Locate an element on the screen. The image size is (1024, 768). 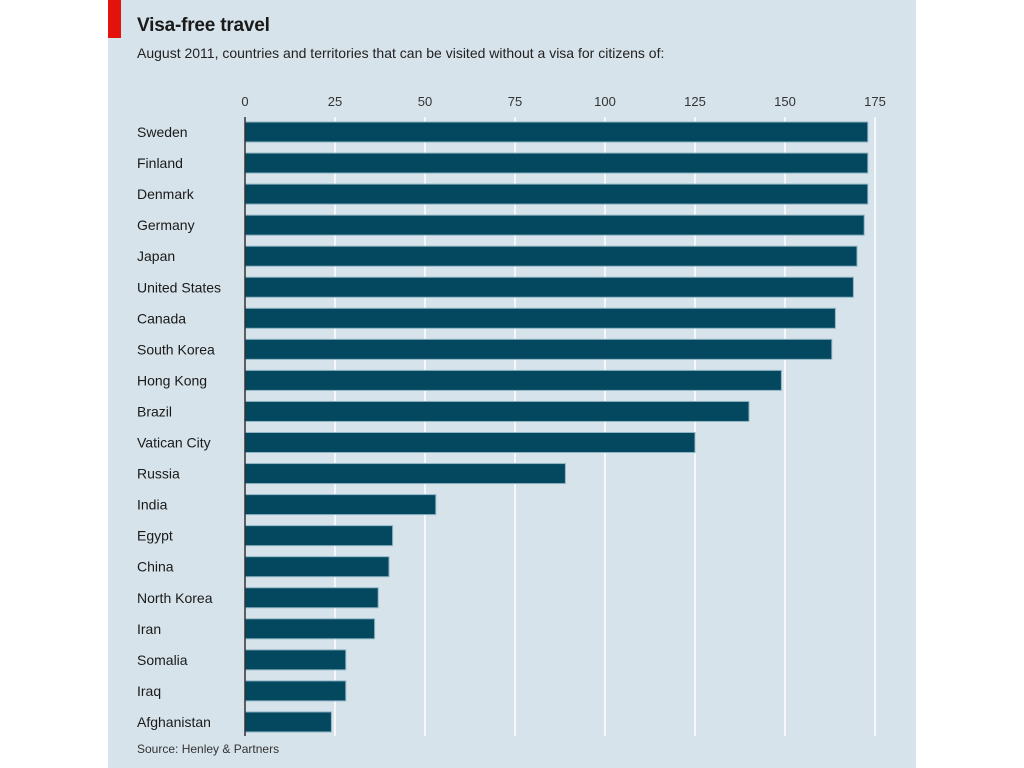
x-tick-label: 125 is located at coordinates (695, 101).